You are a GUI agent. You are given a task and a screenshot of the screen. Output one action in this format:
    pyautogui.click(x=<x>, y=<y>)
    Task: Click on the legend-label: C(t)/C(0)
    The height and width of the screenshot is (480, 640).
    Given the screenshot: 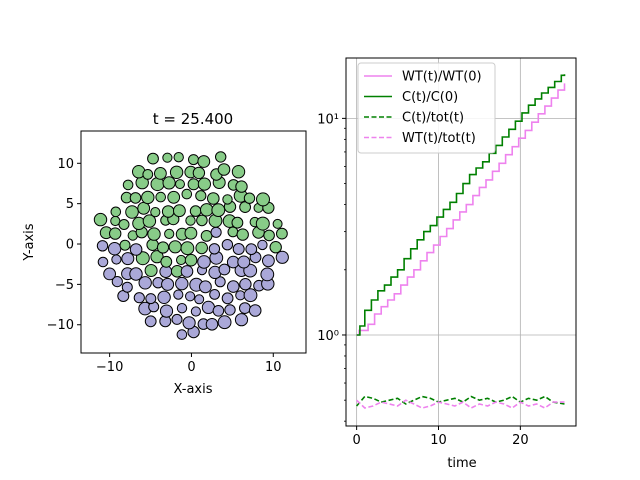 What is the action you would take?
    pyautogui.click(x=430, y=97)
    